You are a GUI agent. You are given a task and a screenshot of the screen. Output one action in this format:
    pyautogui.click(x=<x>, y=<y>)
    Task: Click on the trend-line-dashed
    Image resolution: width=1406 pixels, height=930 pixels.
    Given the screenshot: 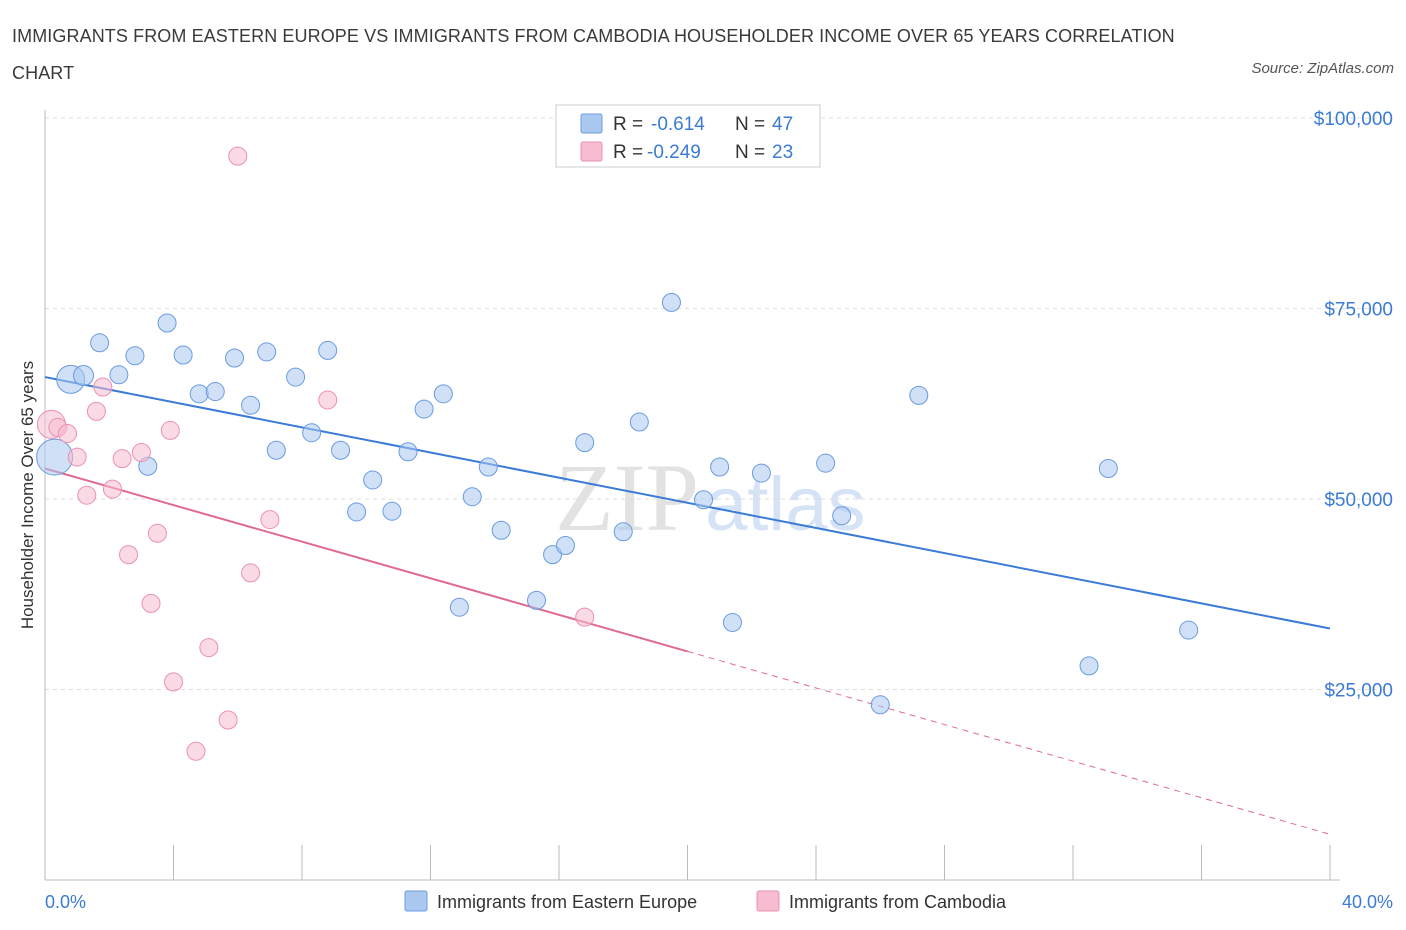 What is the action you would take?
    pyautogui.click(x=1009, y=742)
    